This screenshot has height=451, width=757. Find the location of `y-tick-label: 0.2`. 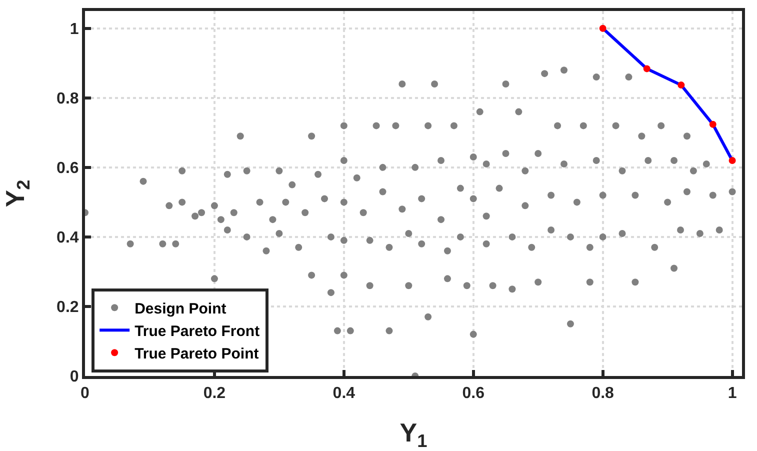

y-tick-label: 0.2 is located at coordinates (67, 307).